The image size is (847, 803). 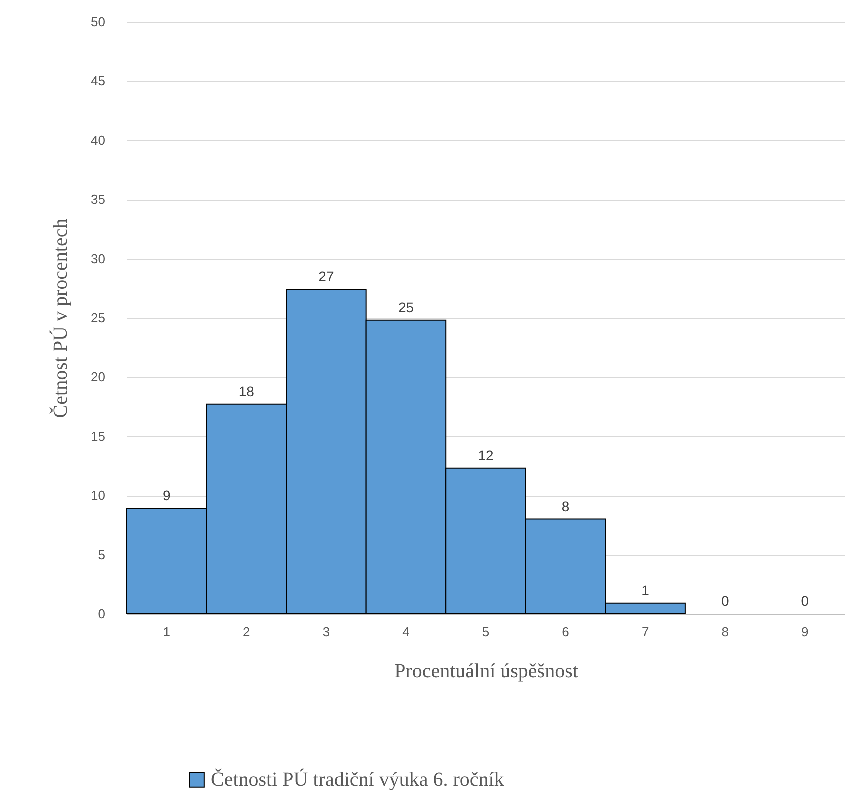 I want to click on data-label: 18, so click(x=246, y=391).